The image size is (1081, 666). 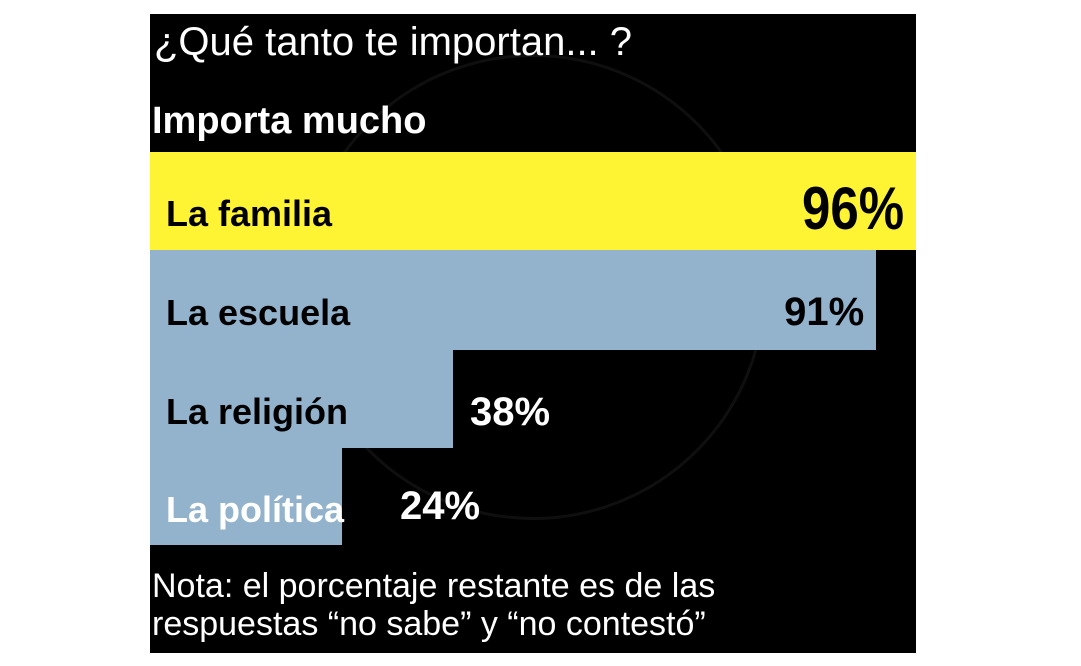 What do you see at coordinates (393, 42) in the screenshot?
I see `chart-title: ¿Qué tanto te importan... ?` at bounding box center [393, 42].